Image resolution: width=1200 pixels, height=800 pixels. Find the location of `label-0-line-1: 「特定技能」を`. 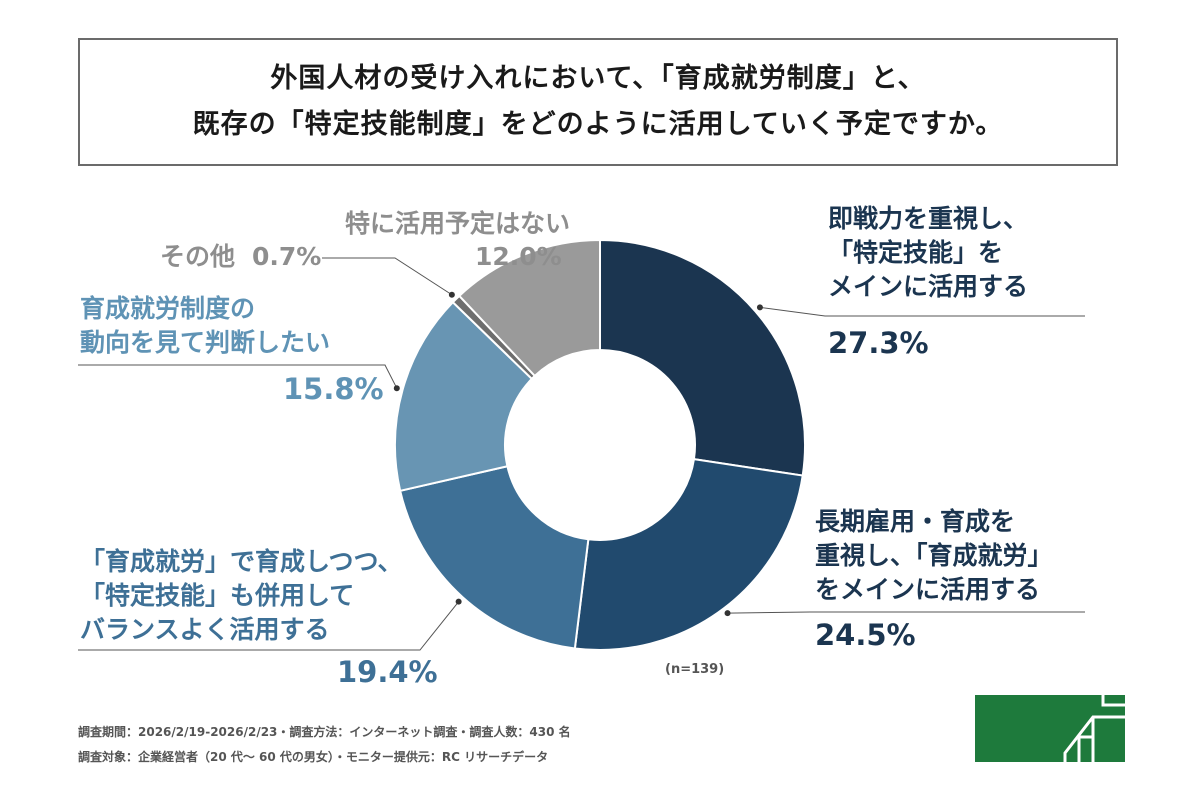

label-0-line-1: 「特定技能」を is located at coordinates (916, 252).